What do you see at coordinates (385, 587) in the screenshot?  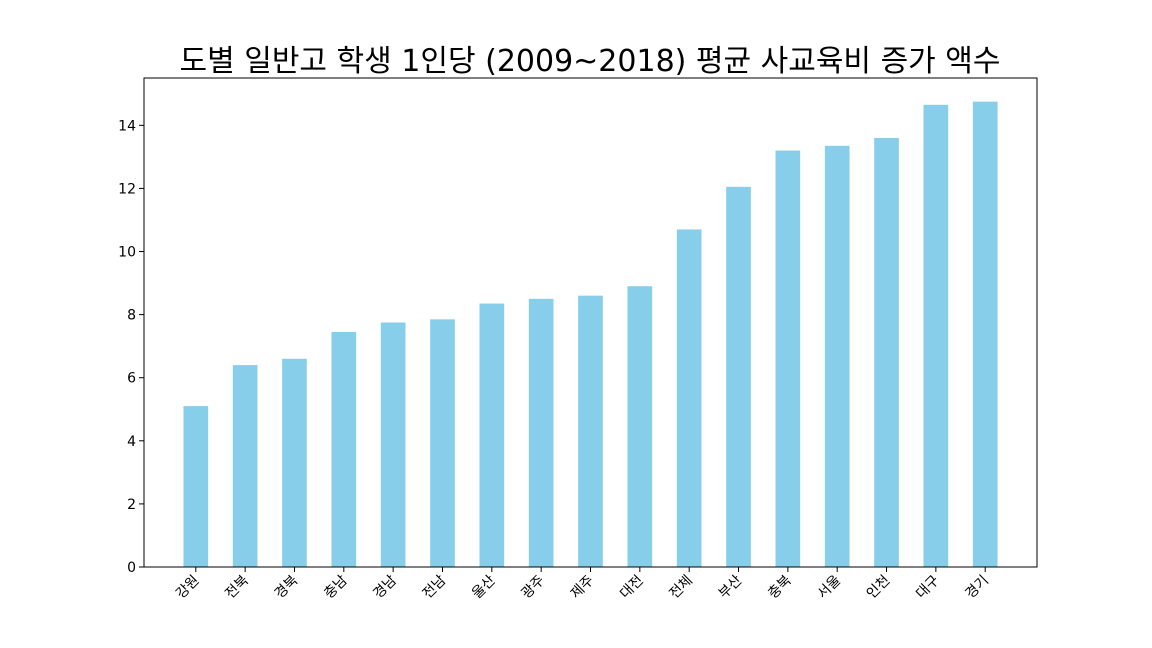 I see `x-tick-label: 경남` at bounding box center [385, 587].